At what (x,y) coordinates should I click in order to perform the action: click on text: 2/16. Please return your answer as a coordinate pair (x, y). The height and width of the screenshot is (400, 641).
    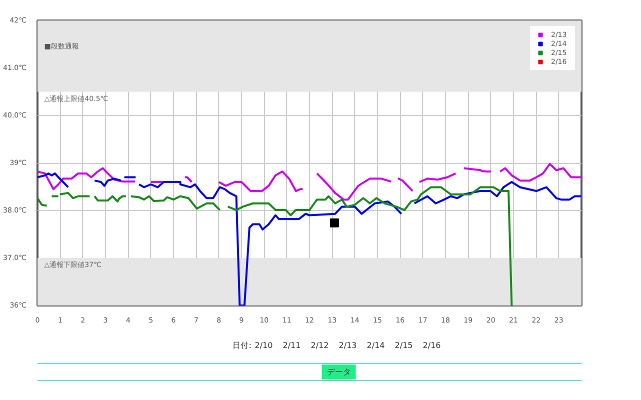
    Looking at the image, I should click on (431, 345).